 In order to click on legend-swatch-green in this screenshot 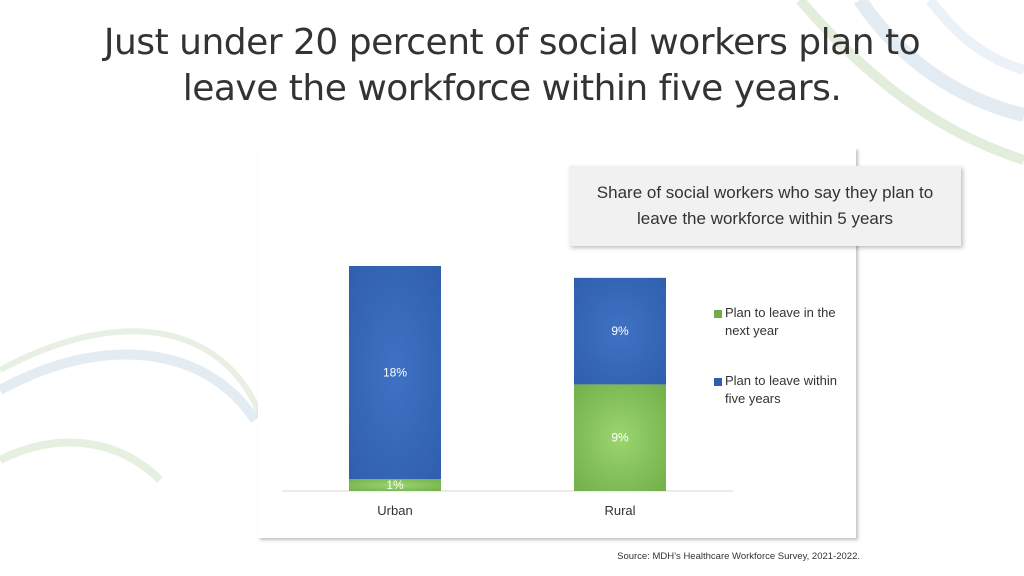, I will do `click(718, 314)`.